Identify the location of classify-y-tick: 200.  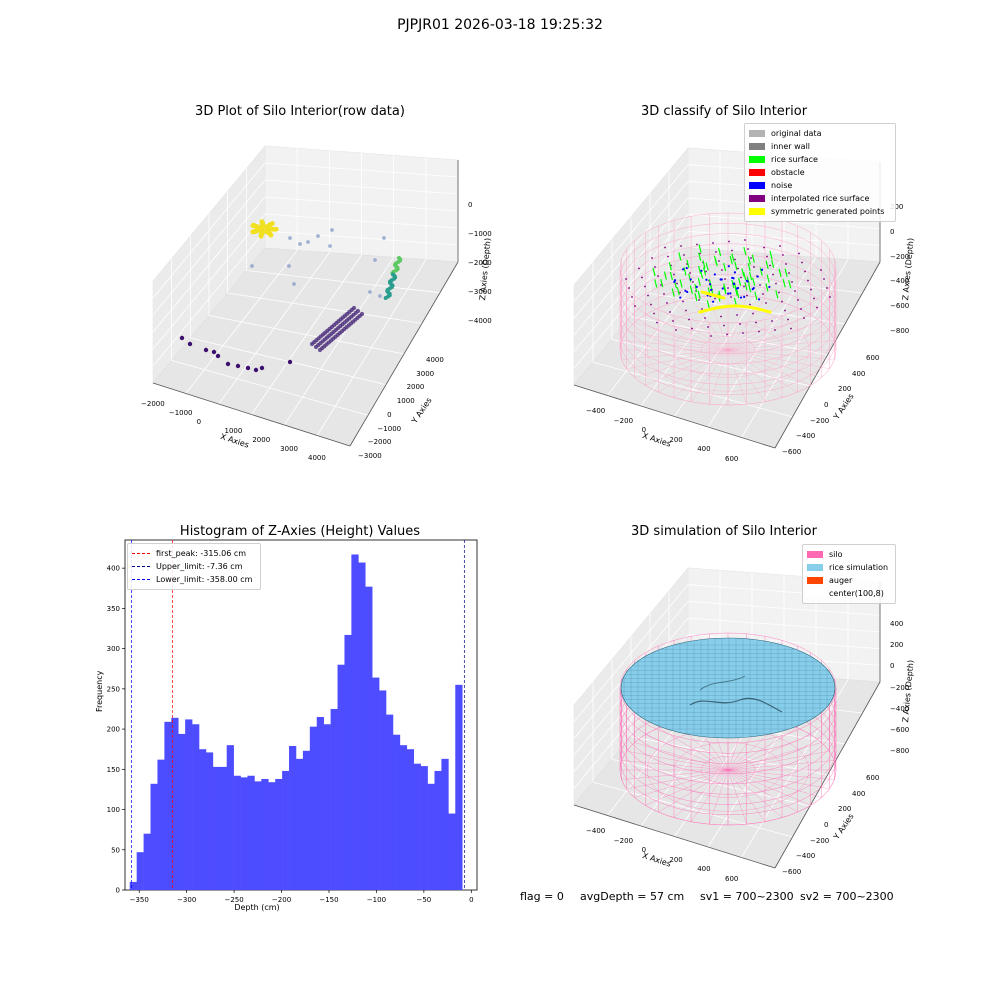
(845, 389).